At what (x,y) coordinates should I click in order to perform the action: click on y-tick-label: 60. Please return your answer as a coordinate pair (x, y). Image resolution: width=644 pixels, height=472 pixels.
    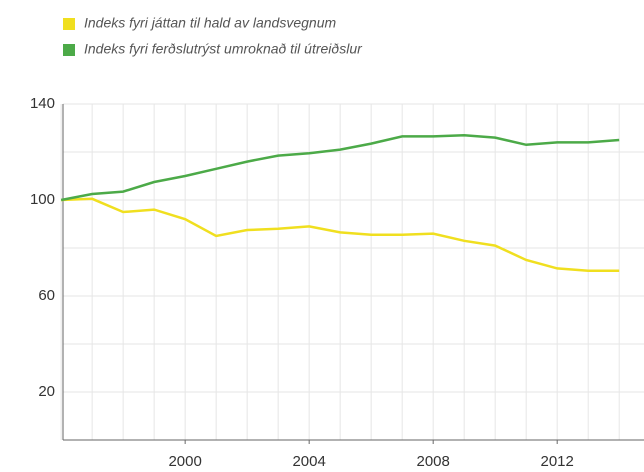
    Looking at the image, I should click on (46, 295).